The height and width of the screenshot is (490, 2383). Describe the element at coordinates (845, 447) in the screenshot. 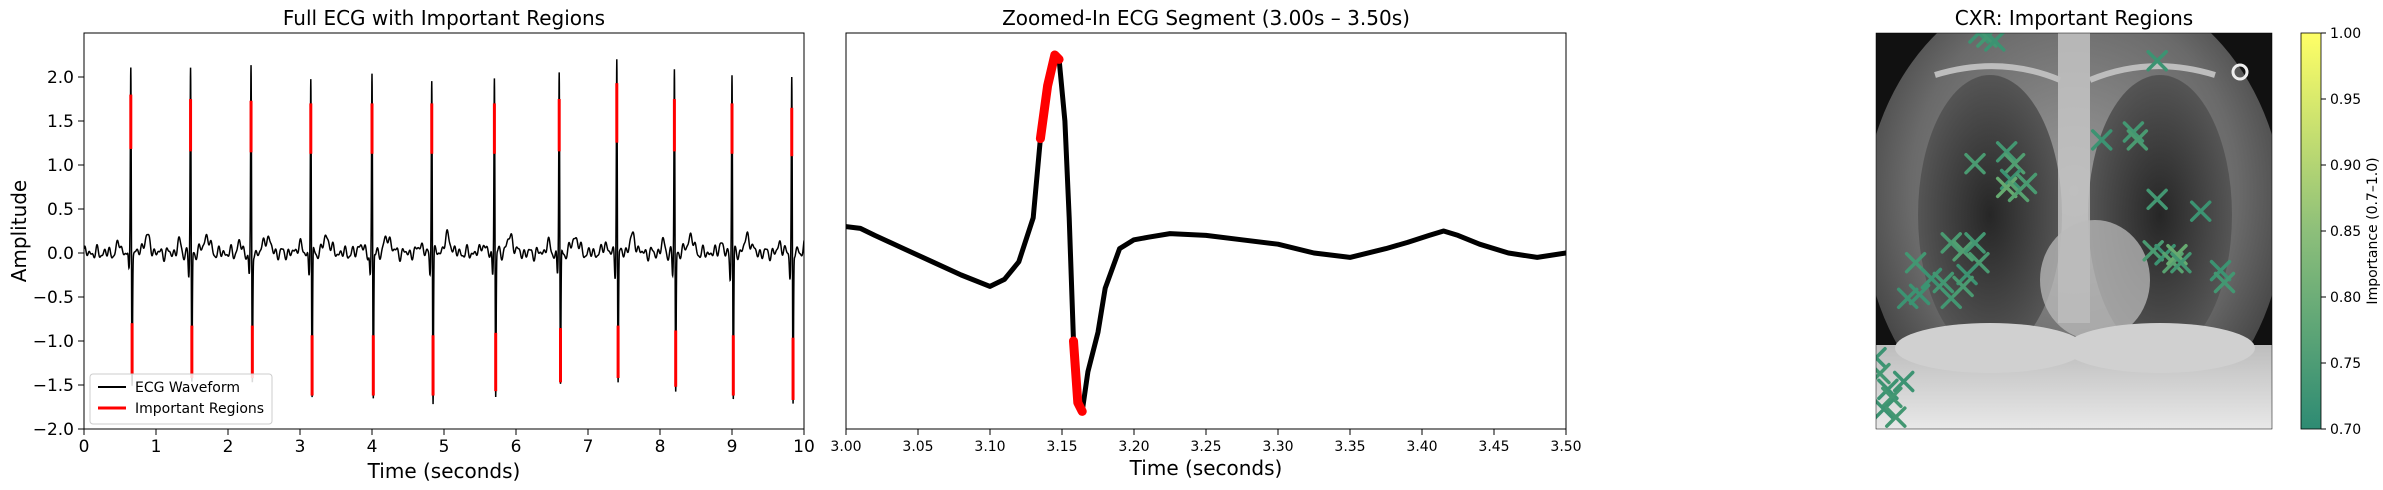

I see `x-tick-label: 3.00` at that location.